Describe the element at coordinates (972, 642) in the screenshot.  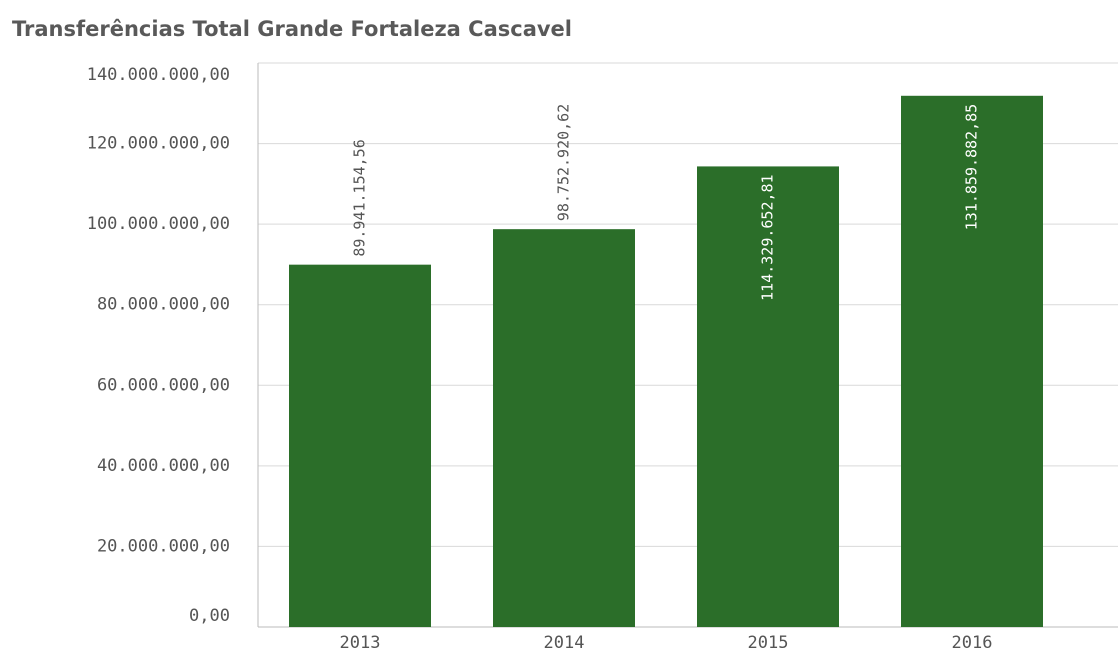
I see `x-tick-label: 2016` at that location.